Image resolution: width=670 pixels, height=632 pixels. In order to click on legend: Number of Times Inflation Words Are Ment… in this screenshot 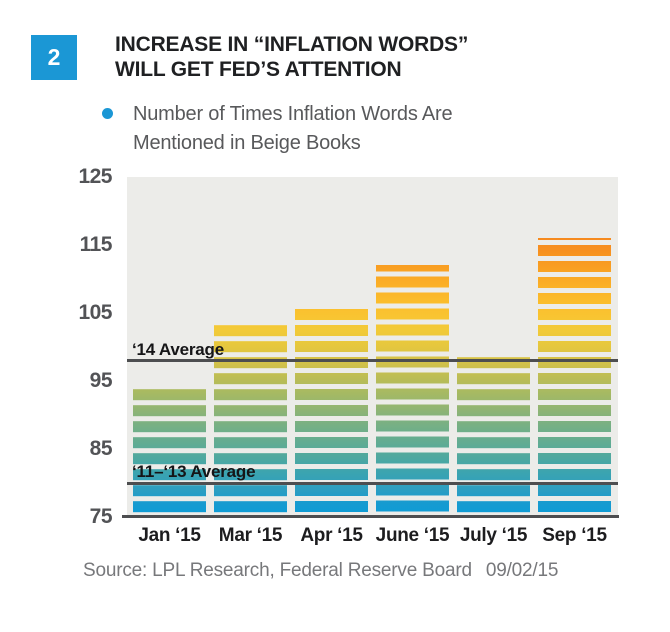, I will do `click(277, 129)`.